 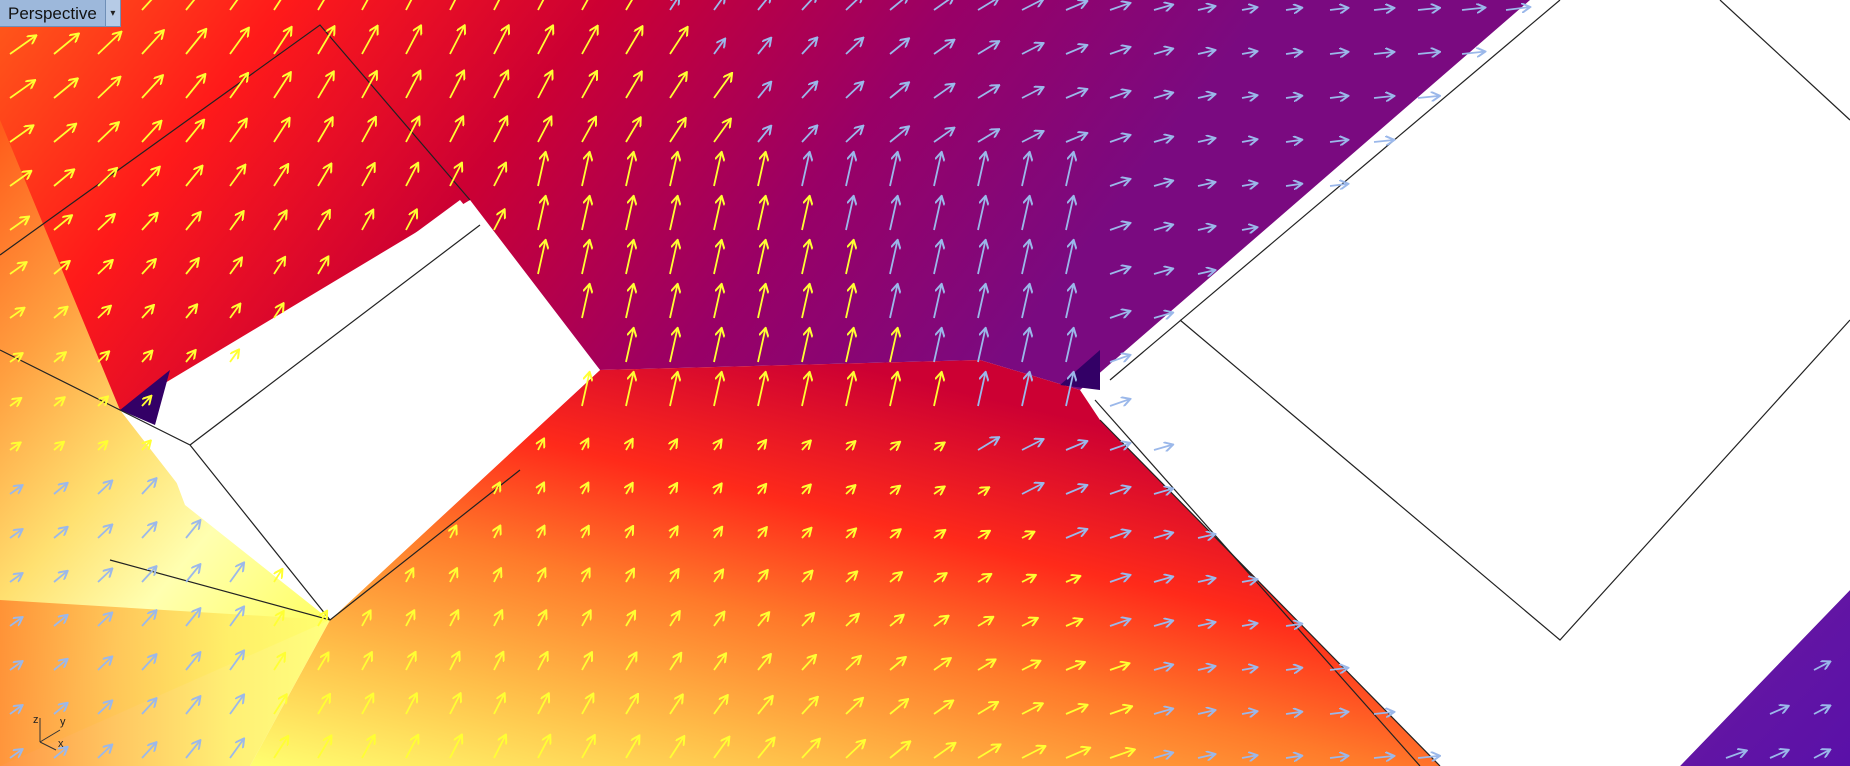 I want to click on viewport-title: Perspective, so click(x=52, y=13).